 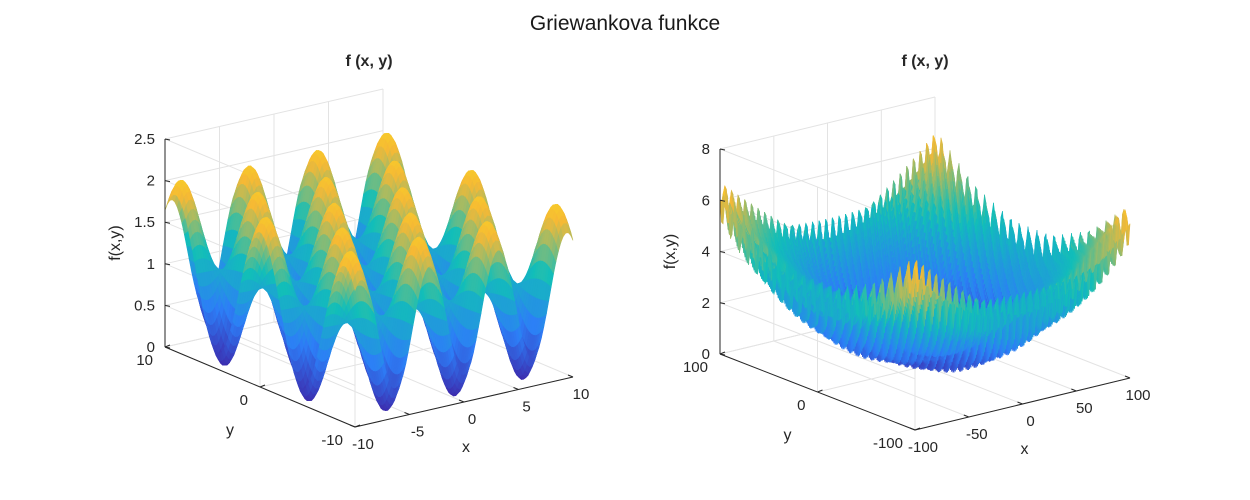 What do you see at coordinates (923, 447) in the screenshot?
I see `x-tick-label: -100` at bounding box center [923, 447].